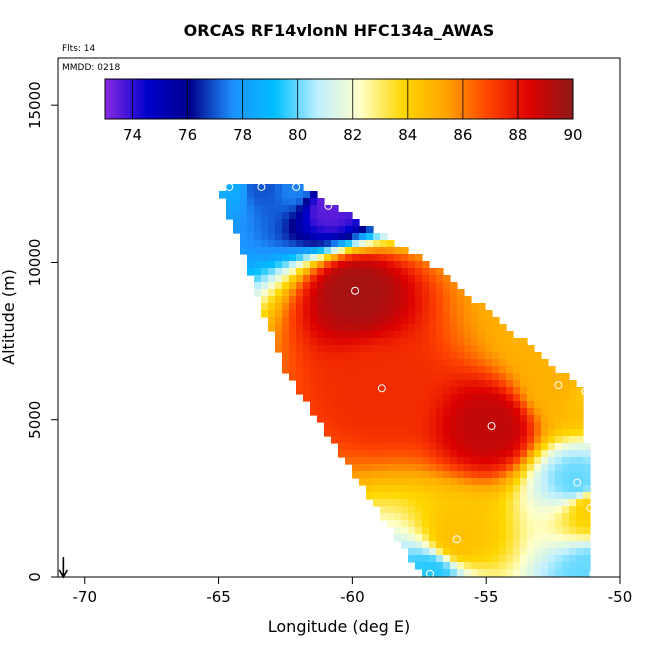 This screenshot has height=650, width=650. I want to click on sample-point, so click(558, 385).